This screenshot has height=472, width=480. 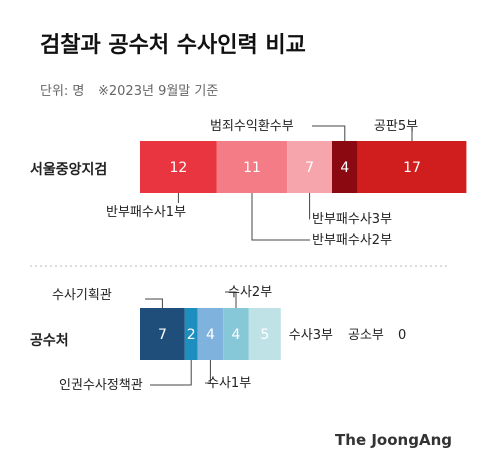 I want to click on bar-value-label-1-4: 5, so click(x=264, y=335).